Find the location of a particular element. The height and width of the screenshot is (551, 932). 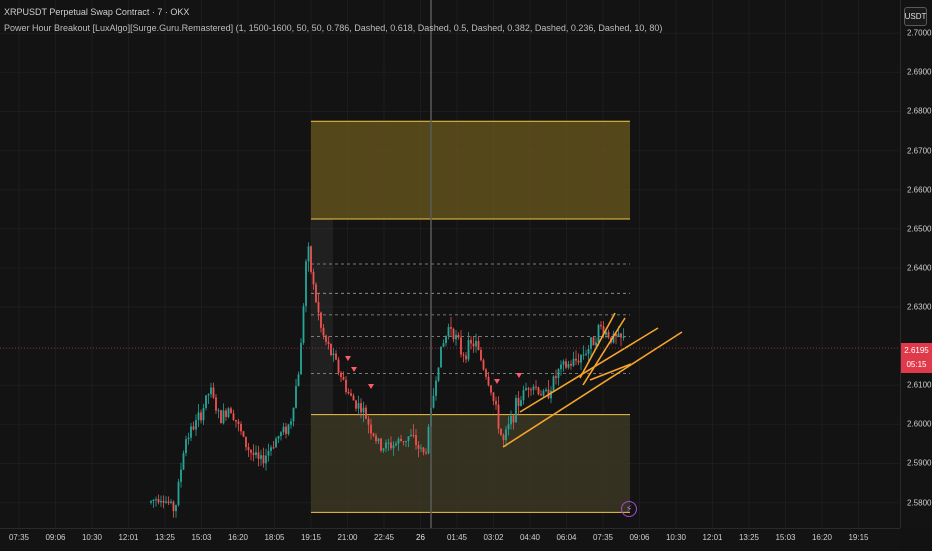

time-tick: 13:25 is located at coordinates (165, 537).